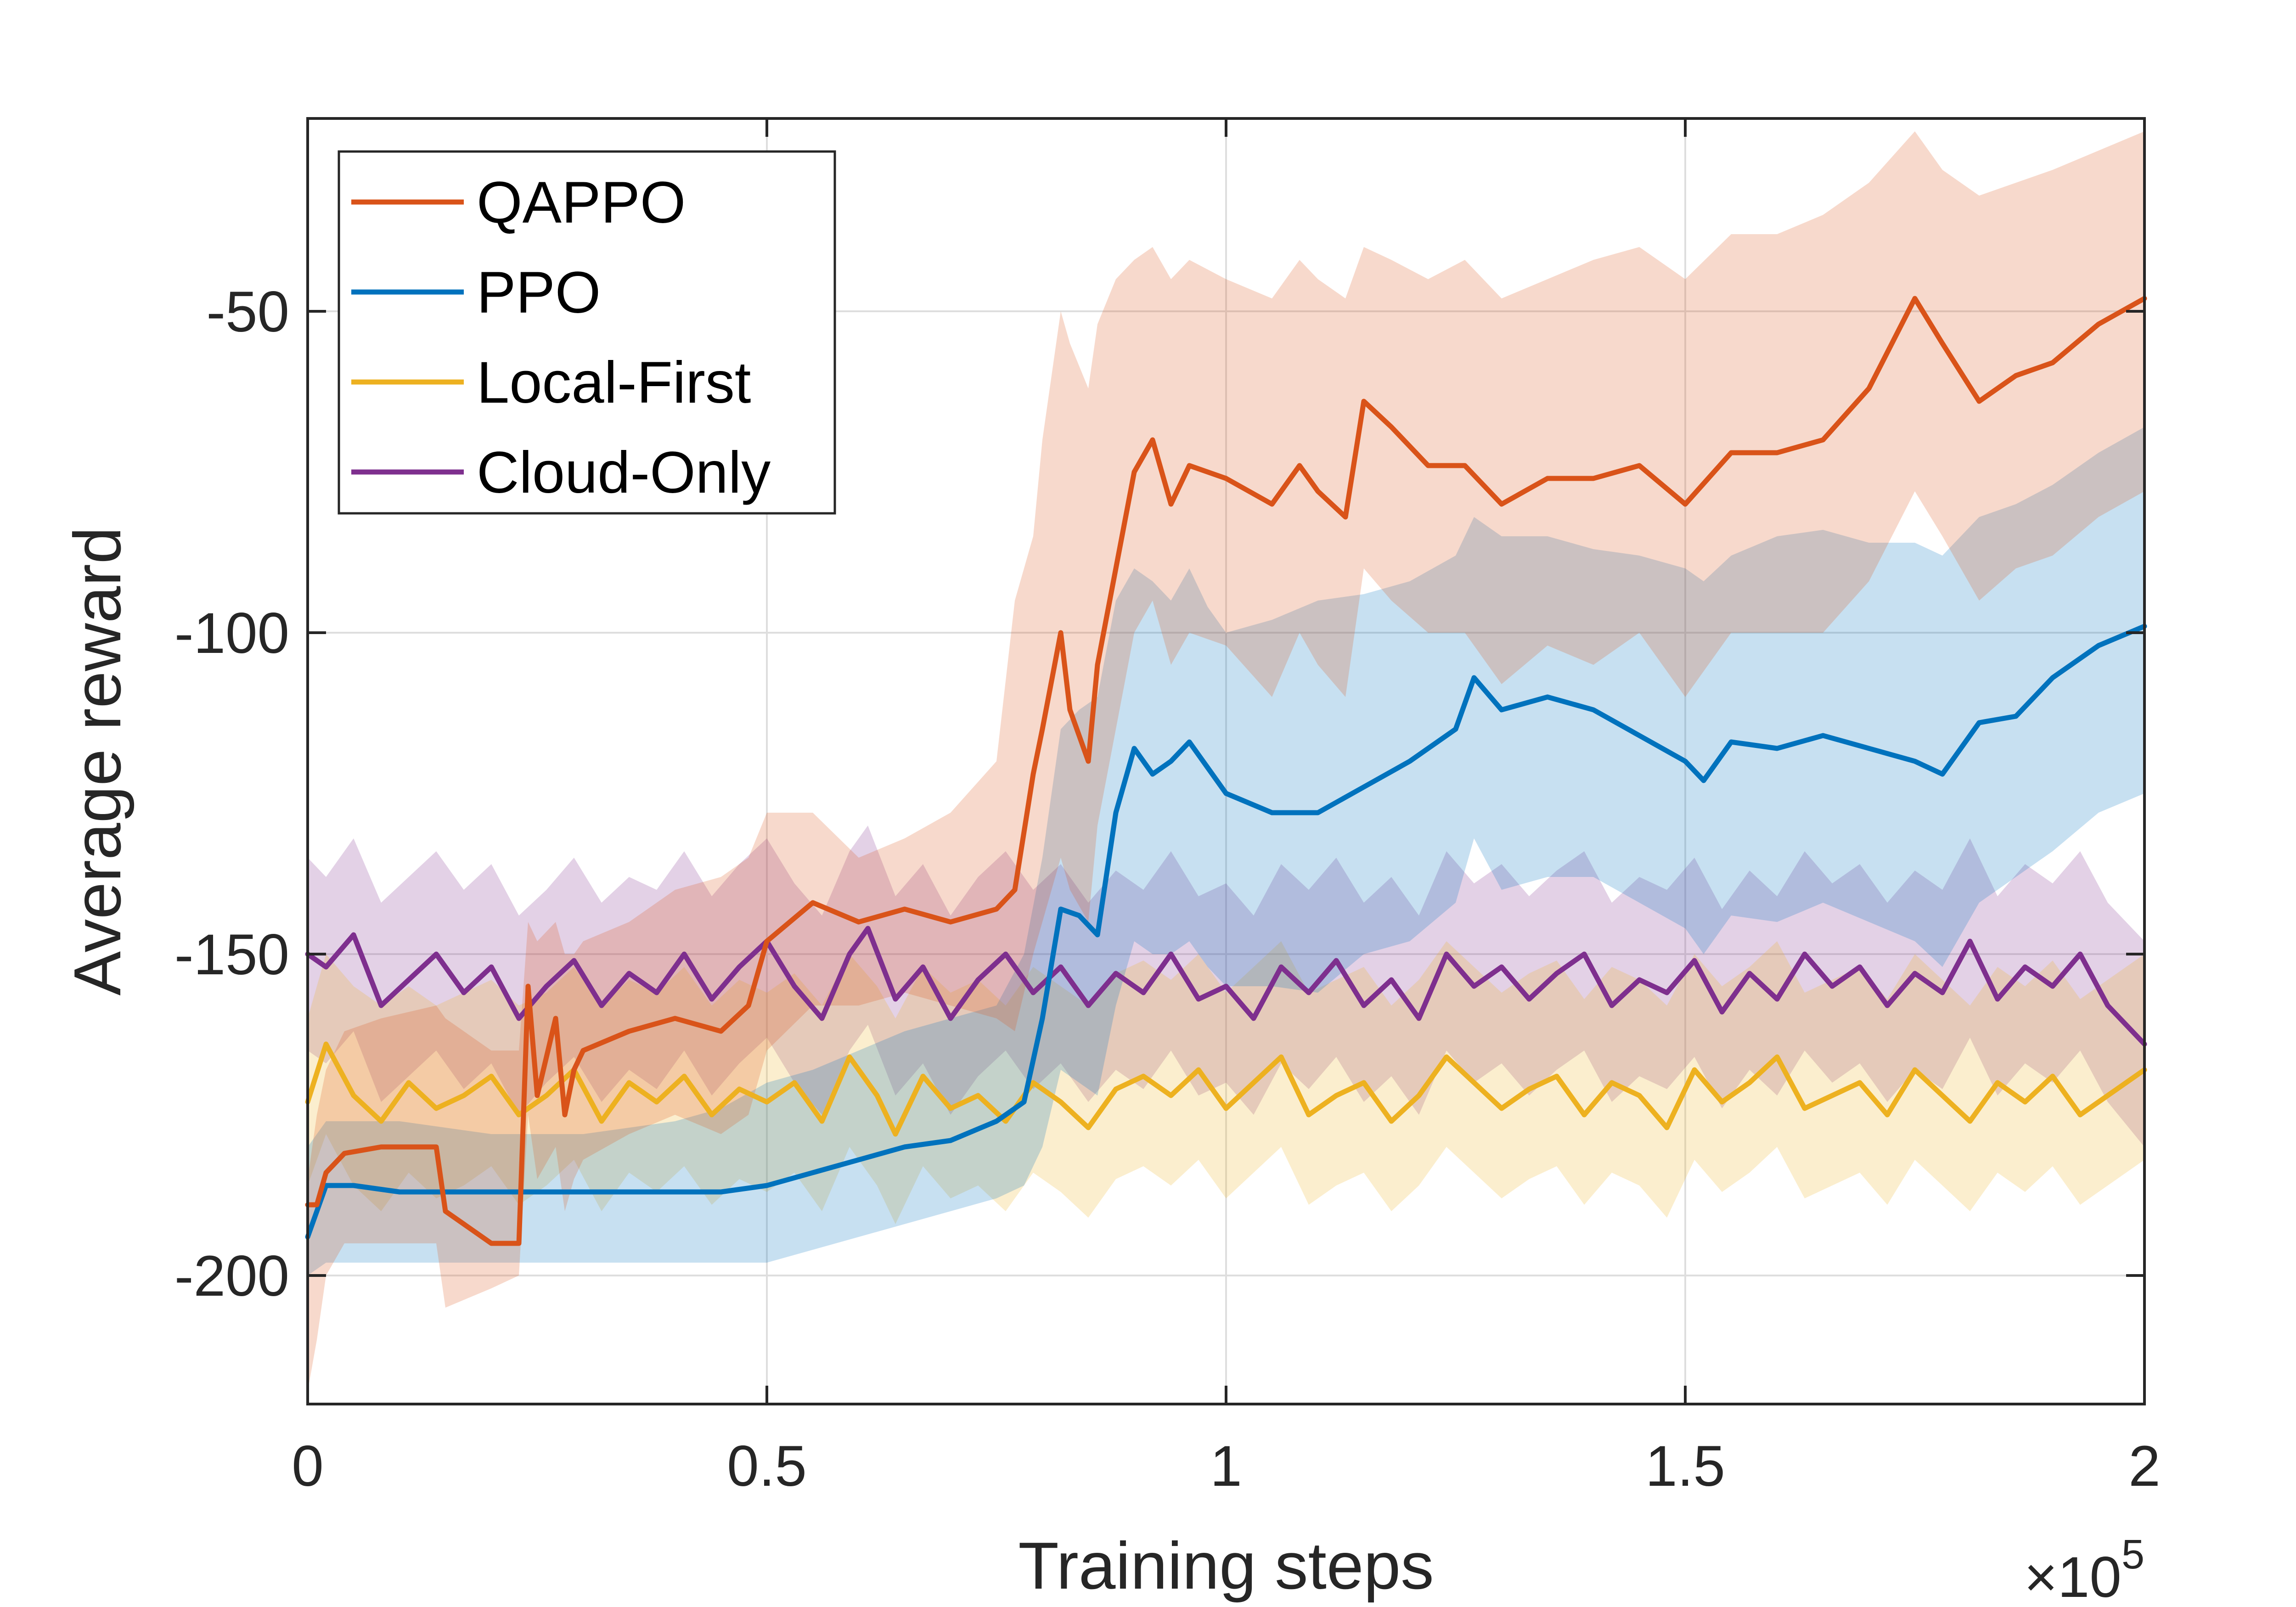 The width and height of the screenshot is (2296, 1607). Describe the element at coordinates (231, 1276) in the screenshot. I see `y-tick-label: -200` at that location.